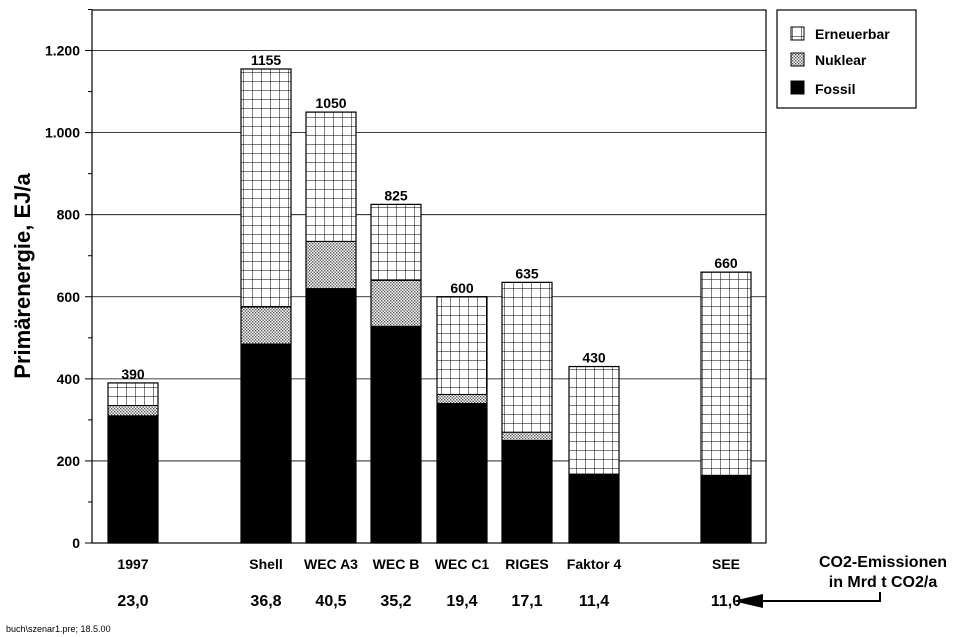 This screenshot has width=956, height=637. What do you see at coordinates (58, 629) in the screenshot?
I see `footnote: buch\szenar1.pre; 18.5.00` at bounding box center [58, 629].